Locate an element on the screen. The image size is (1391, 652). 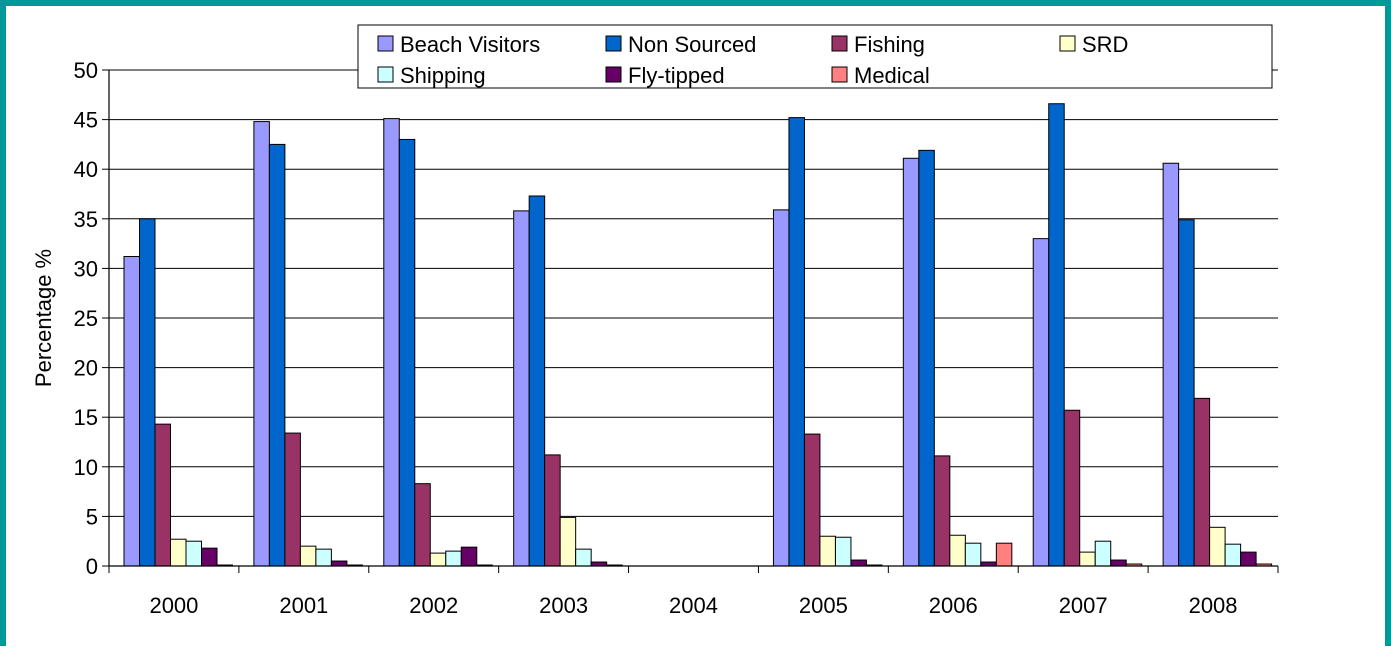
legend-label: Beach Visitors is located at coordinates (470, 44).